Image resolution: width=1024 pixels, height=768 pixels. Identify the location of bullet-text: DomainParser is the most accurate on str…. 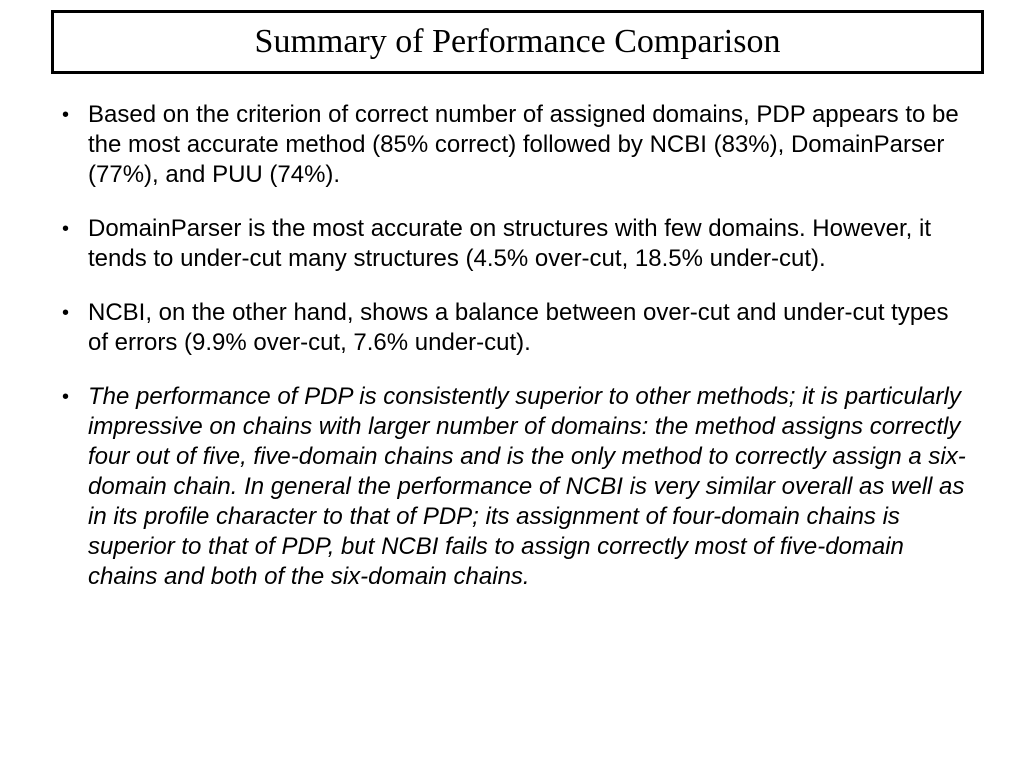
(509, 243).